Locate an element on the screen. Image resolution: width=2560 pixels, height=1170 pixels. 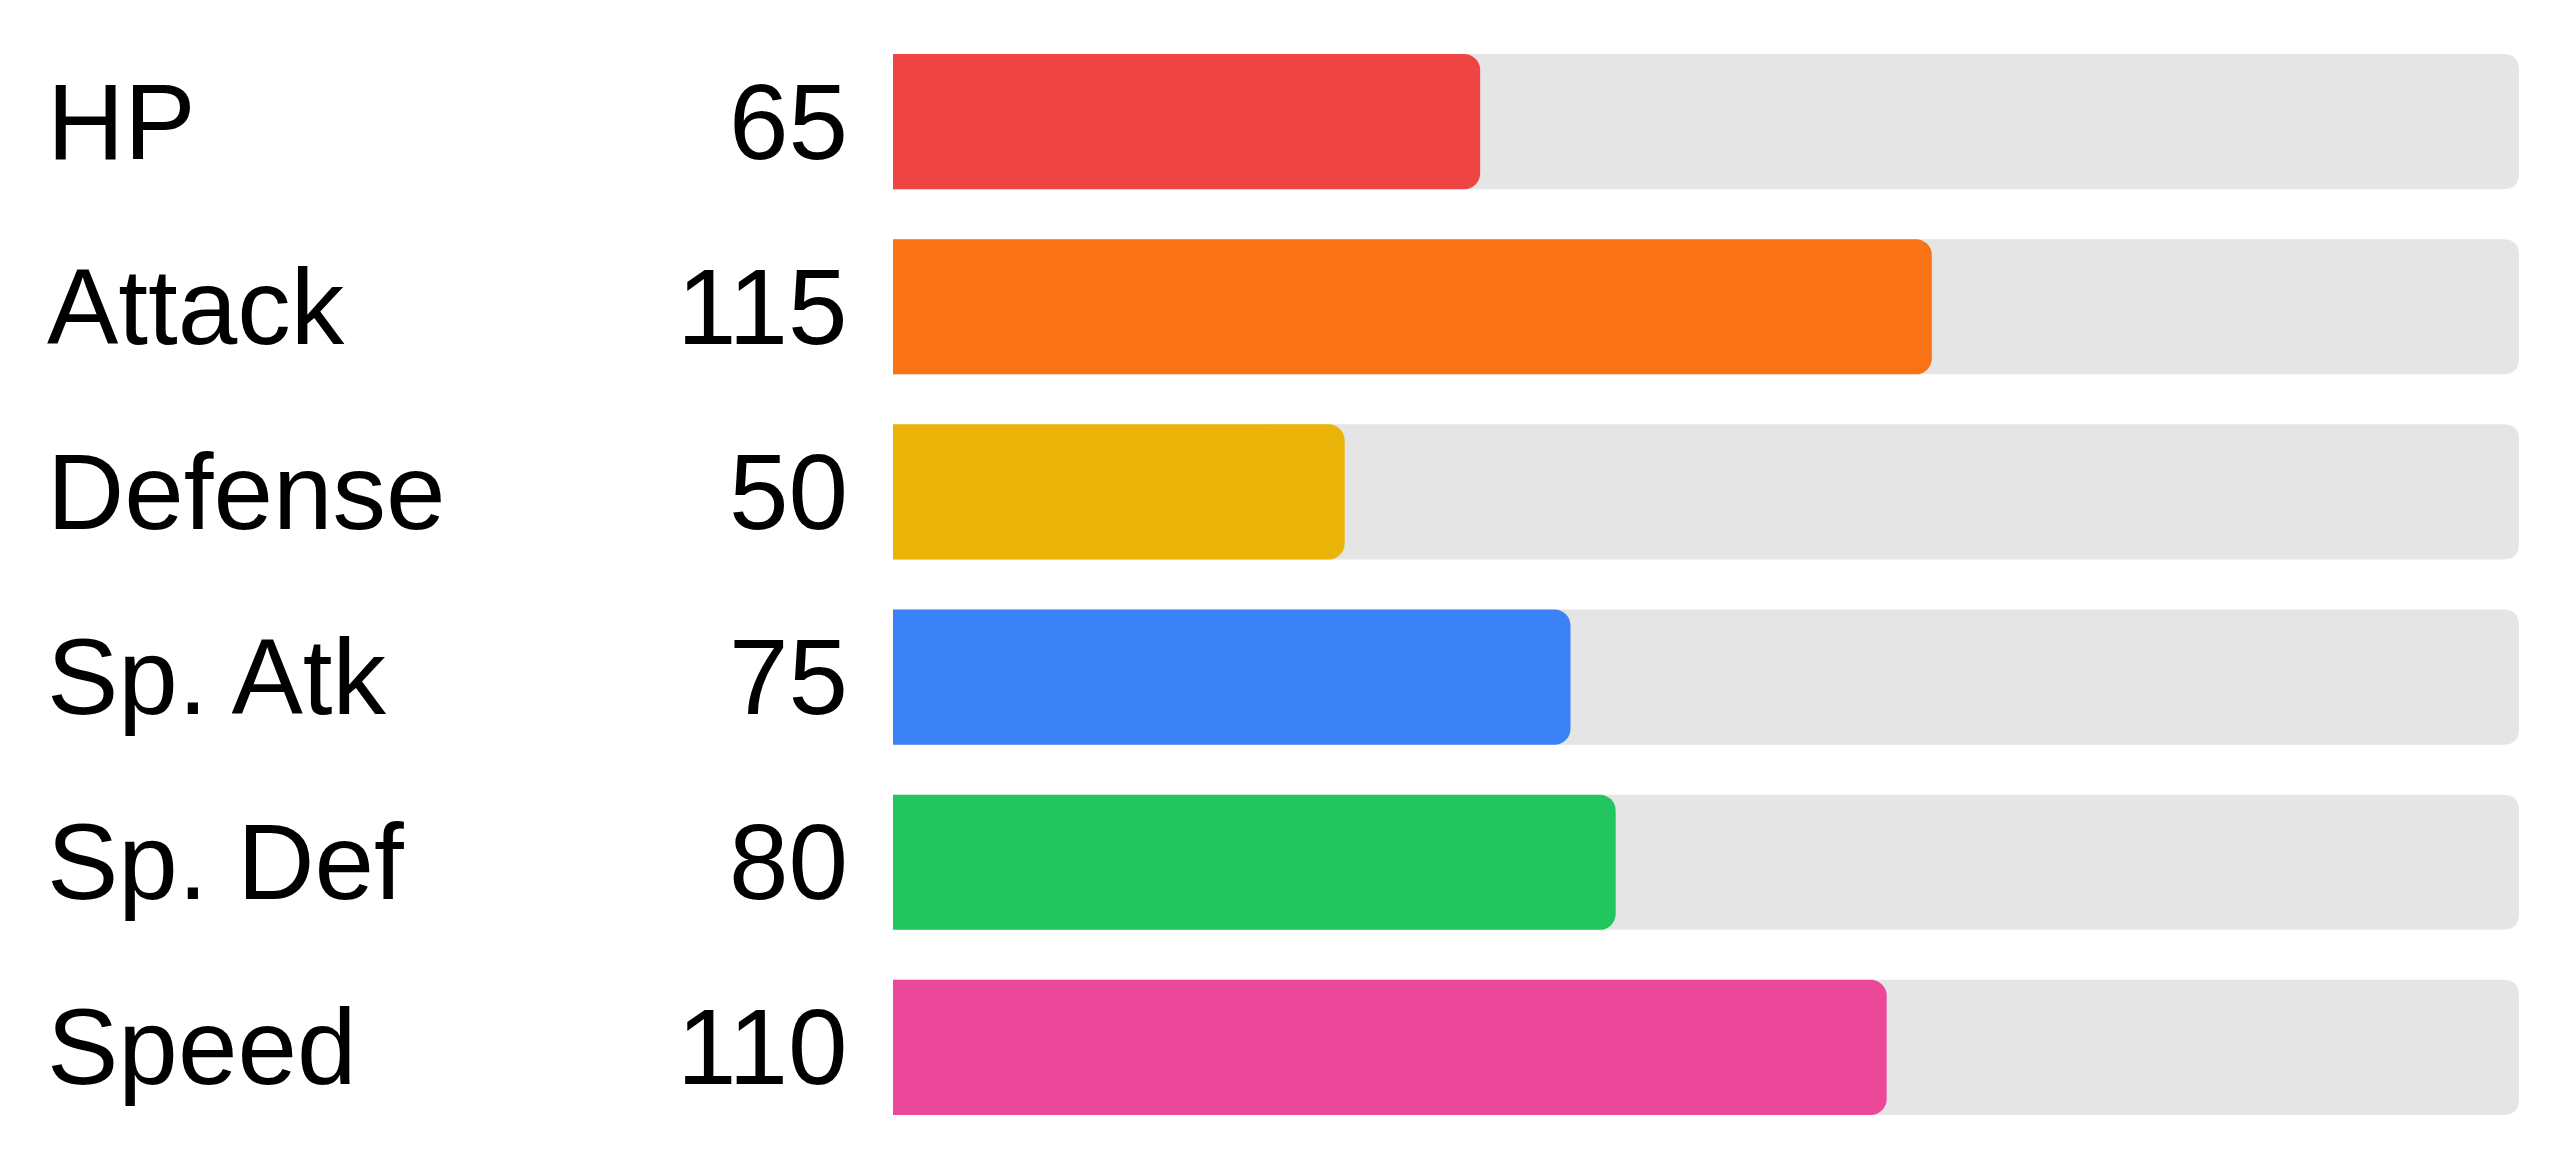
data-label: 75 is located at coordinates (789, 677).